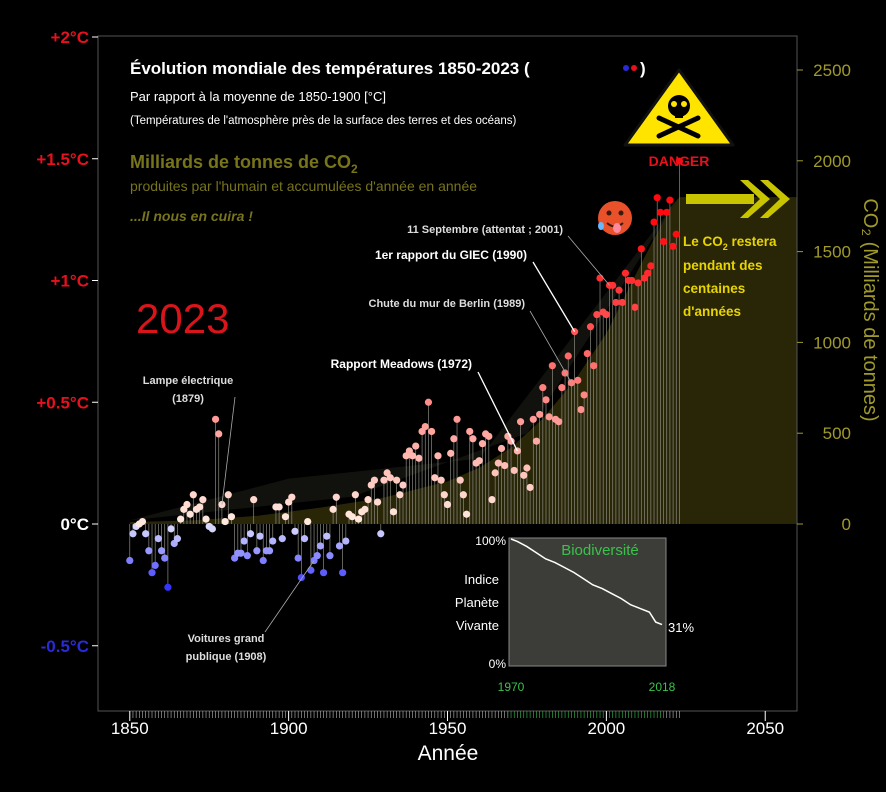 This screenshot has height=792, width=886. I want to click on co2-stays-line3: centaines, so click(714, 288).